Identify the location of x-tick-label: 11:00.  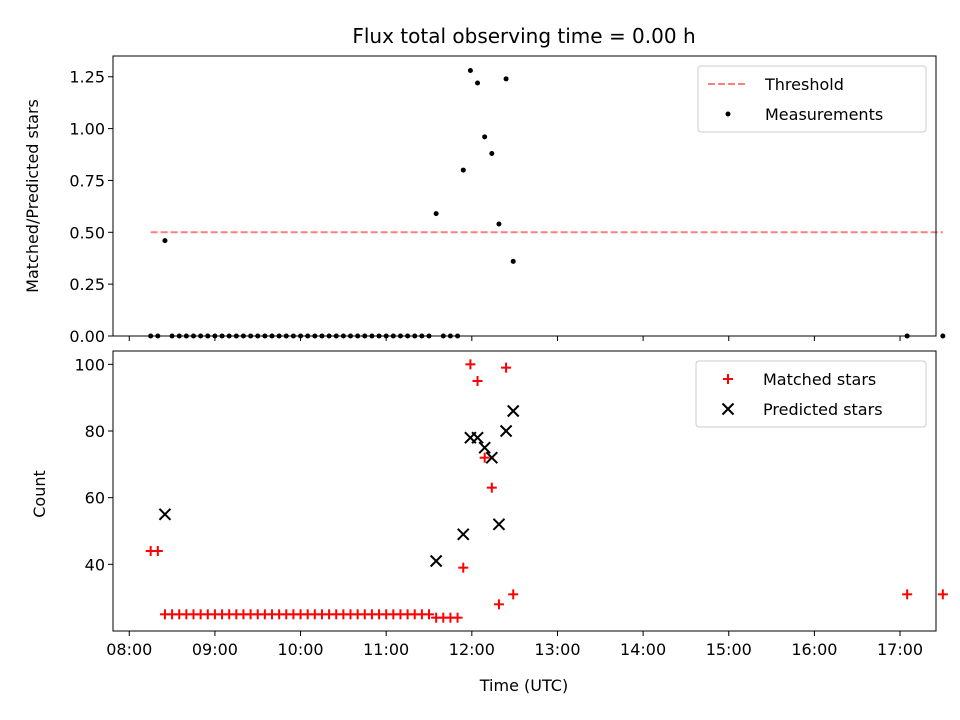
(386, 649).